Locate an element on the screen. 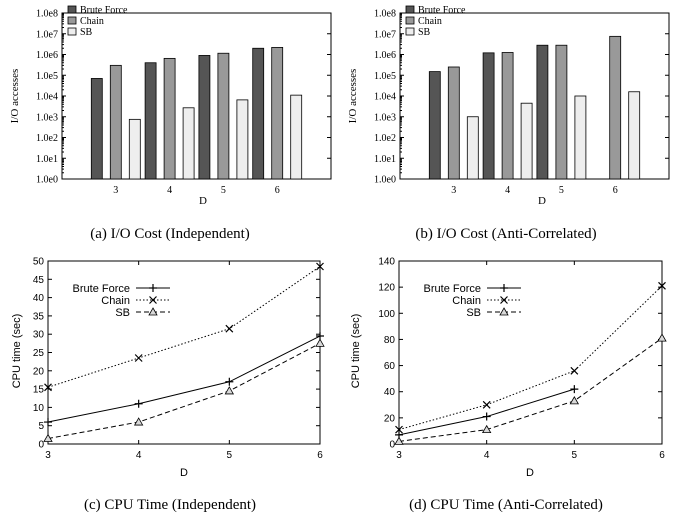 This screenshot has height=521, width=677. bars is located at coordinates (196, 113).